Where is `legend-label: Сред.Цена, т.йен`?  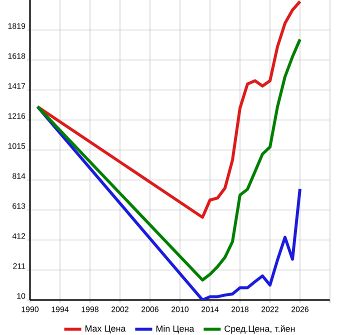
legend-label: Сред.Цена, т.йен is located at coordinates (259, 329).